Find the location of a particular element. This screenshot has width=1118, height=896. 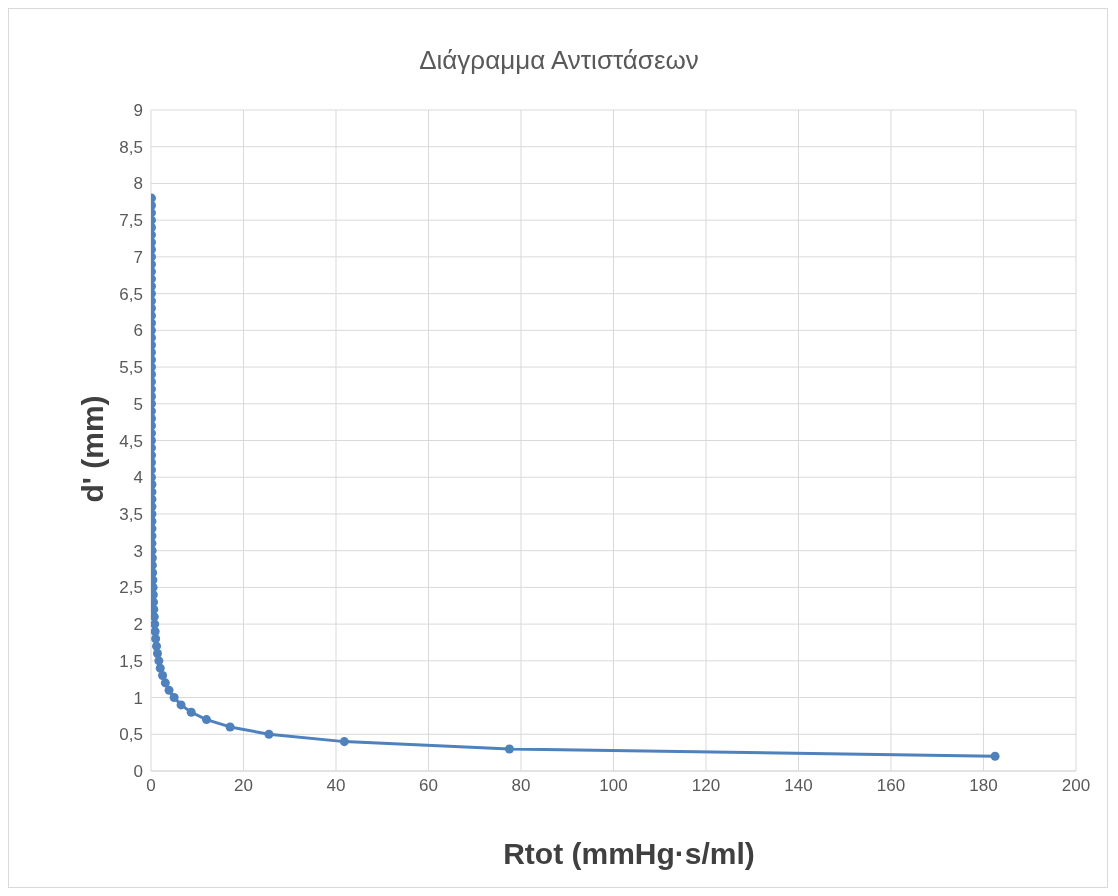

x-tick-label: 100 is located at coordinates (613, 786).